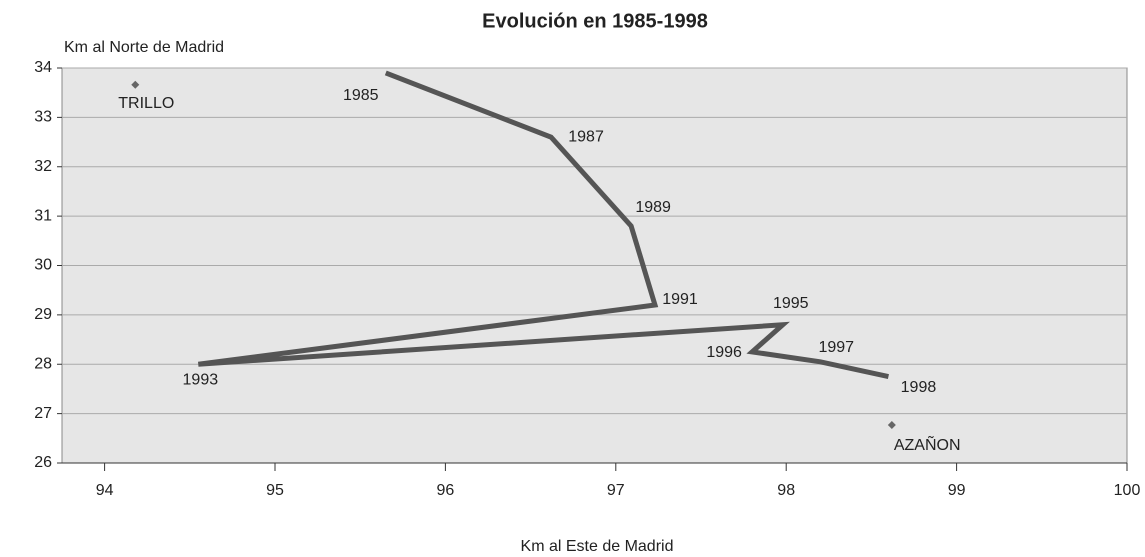 This screenshot has height=557, width=1145. I want to click on point-label: 1997, so click(836, 347).